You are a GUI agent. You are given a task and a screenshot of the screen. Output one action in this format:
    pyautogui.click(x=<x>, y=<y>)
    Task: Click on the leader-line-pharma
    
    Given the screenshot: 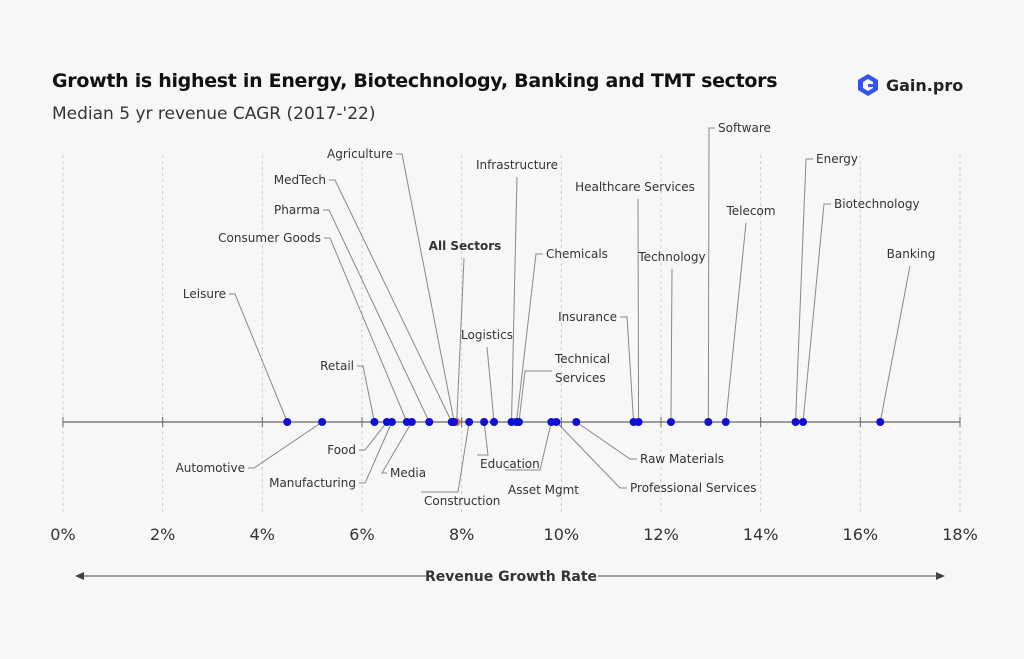 What is the action you would take?
    pyautogui.click(x=376, y=316)
    